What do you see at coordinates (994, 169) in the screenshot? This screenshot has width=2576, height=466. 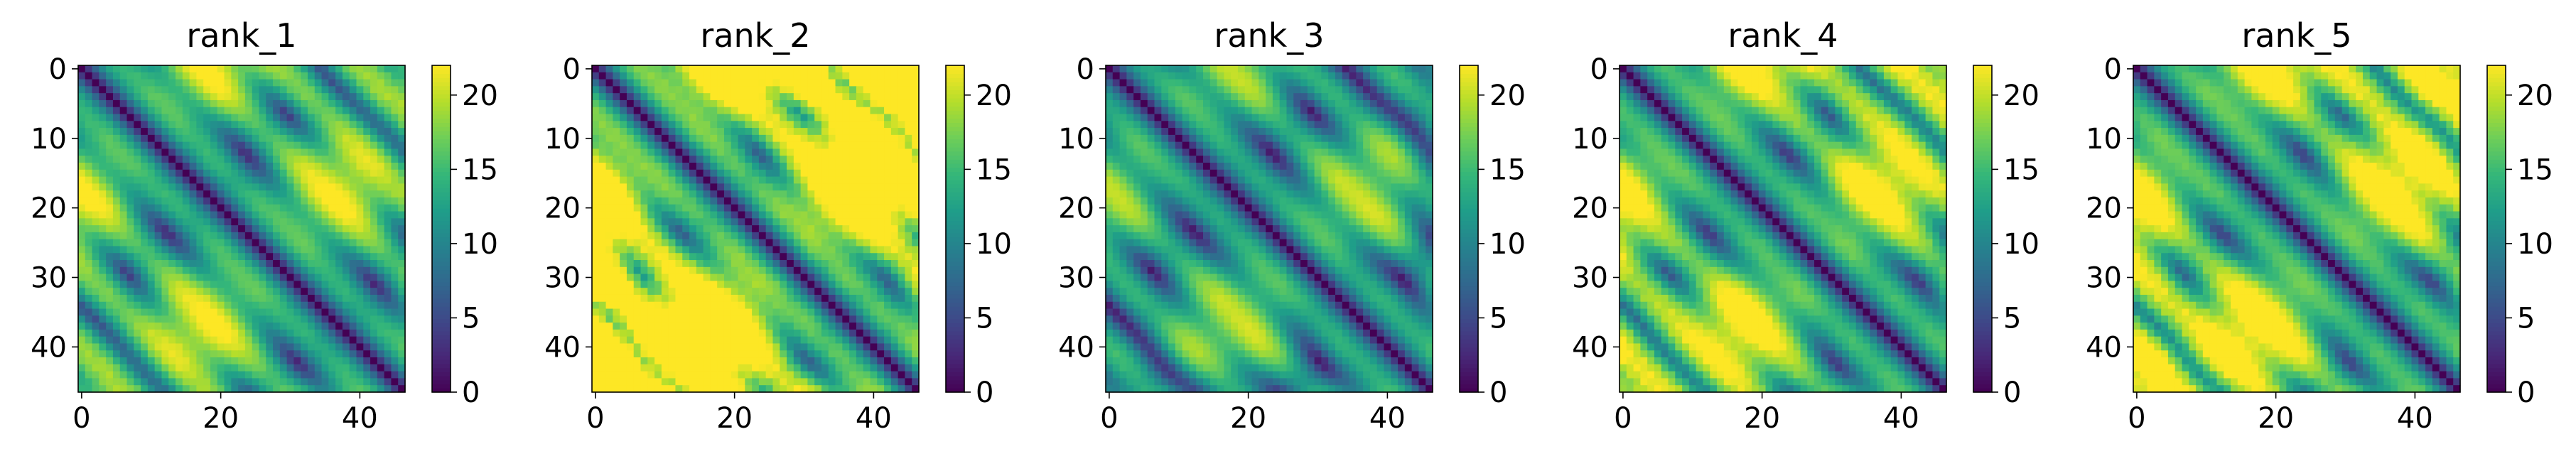 I see `colorbar-tick-label: 15` at bounding box center [994, 169].